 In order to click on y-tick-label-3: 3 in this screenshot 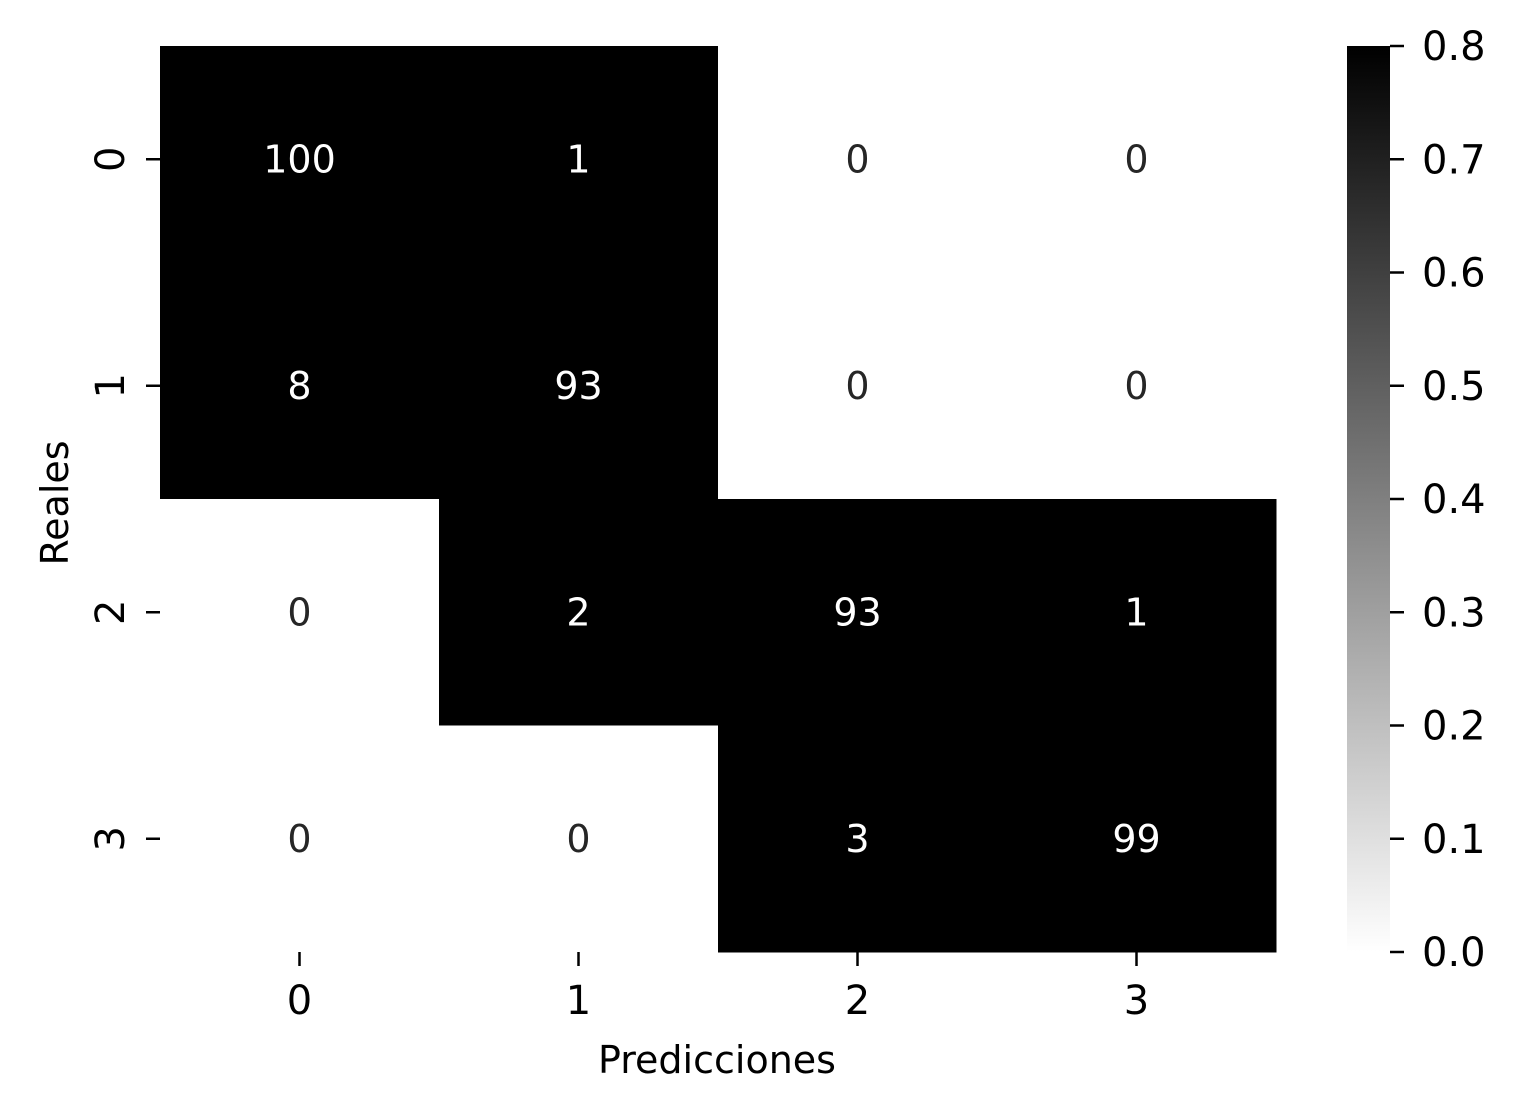, I will do `click(111, 838)`.